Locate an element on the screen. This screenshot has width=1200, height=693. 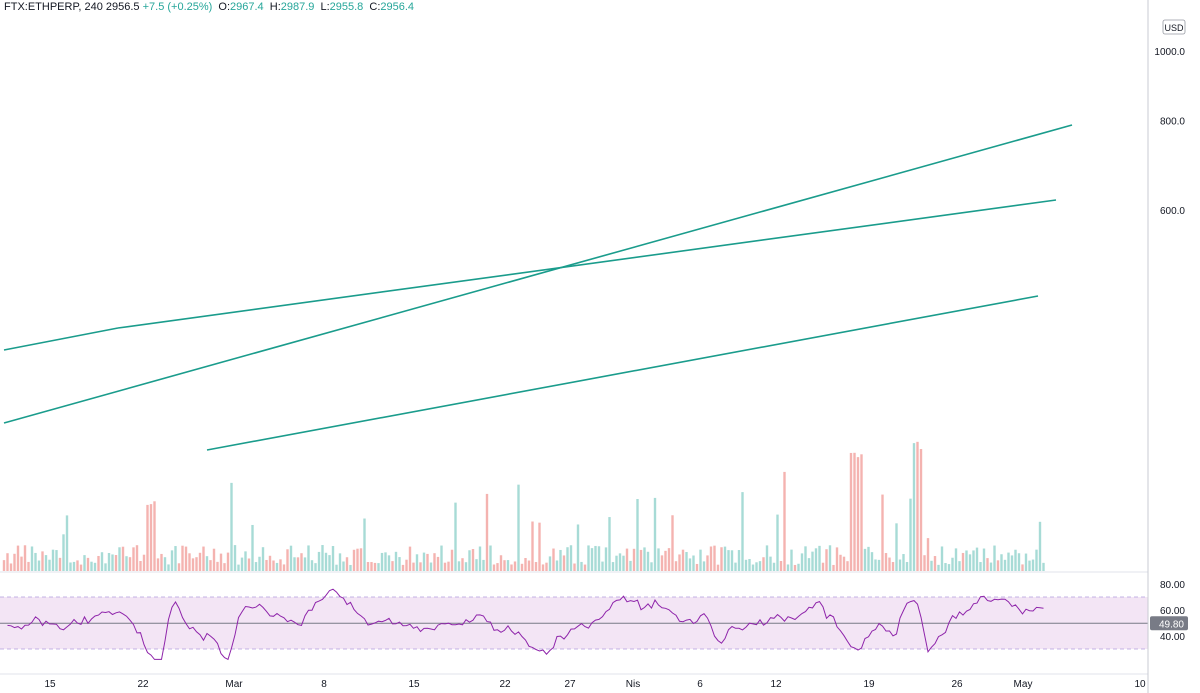
time-tick-label: Nis is located at coordinates (633, 684).